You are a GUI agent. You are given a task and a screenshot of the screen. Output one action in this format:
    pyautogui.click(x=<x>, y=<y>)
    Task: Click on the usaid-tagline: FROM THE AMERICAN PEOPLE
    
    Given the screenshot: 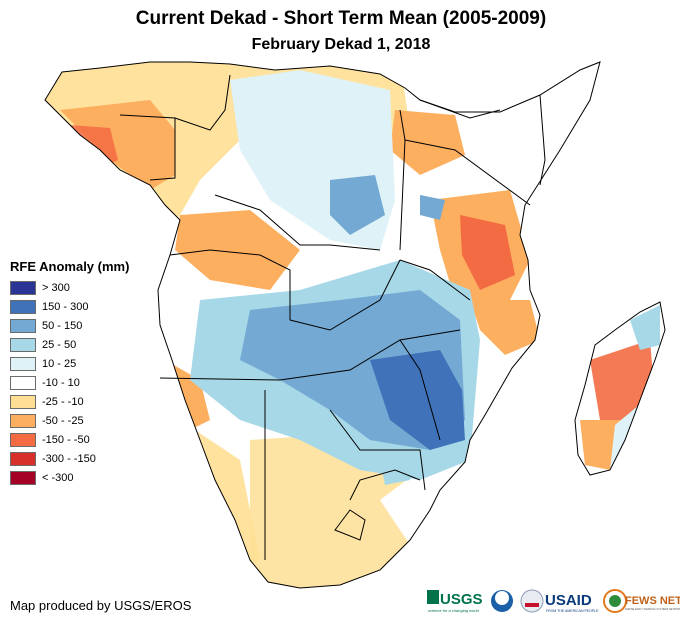 What is the action you would take?
    pyautogui.click(x=572, y=611)
    